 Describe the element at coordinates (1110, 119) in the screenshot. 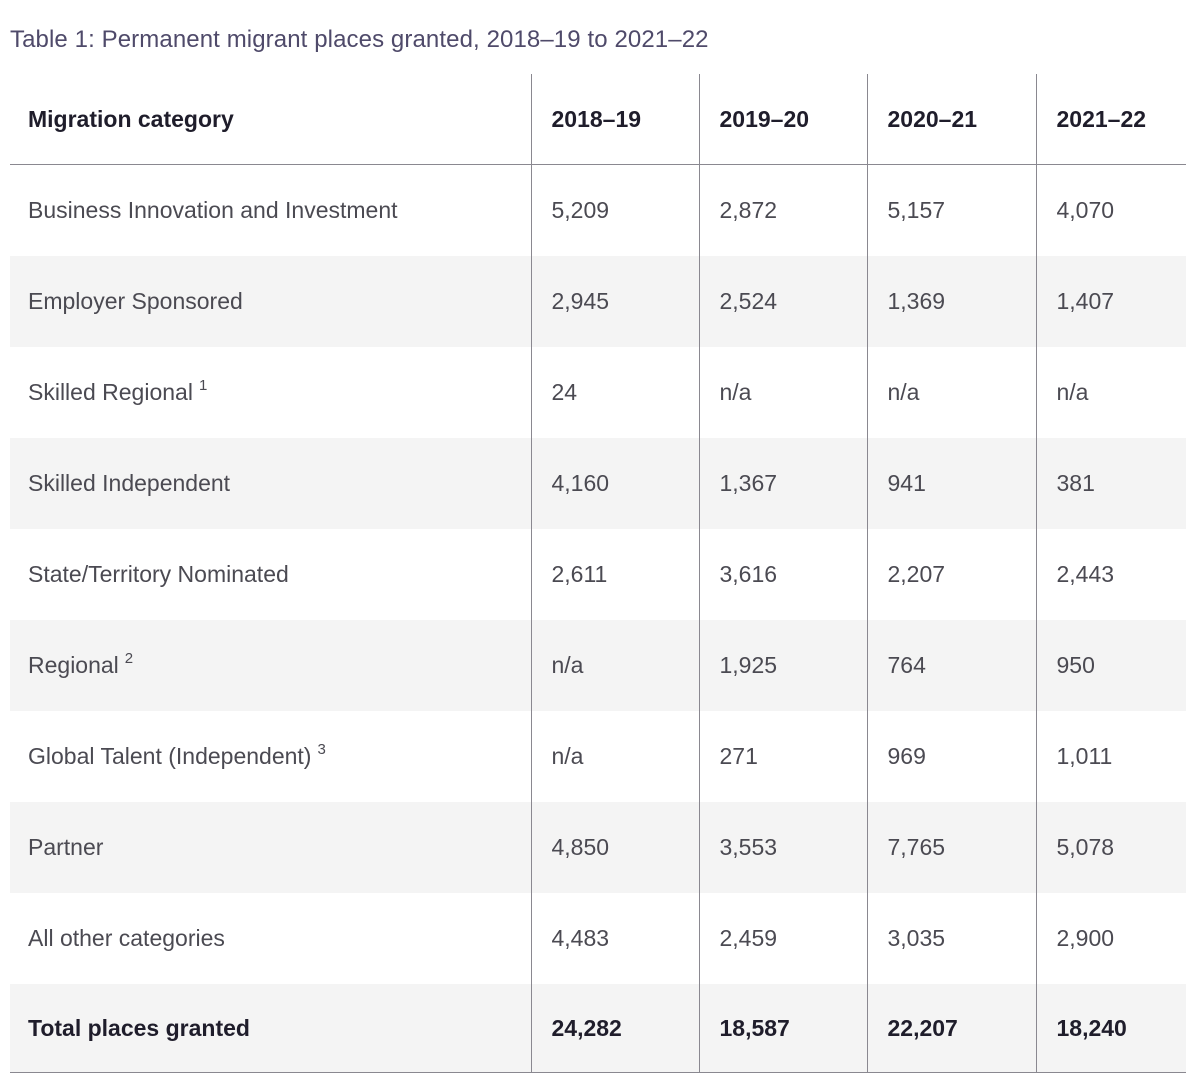

I see `header-year: 2021–22` at that location.